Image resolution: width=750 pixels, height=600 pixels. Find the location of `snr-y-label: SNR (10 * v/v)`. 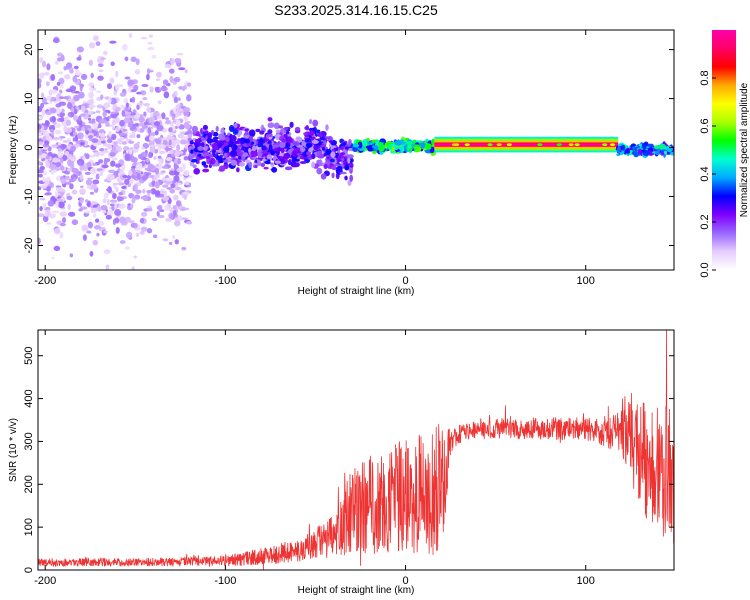

snr-y-label: SNR (10 * v/v) is located at coordinates (13, 450).